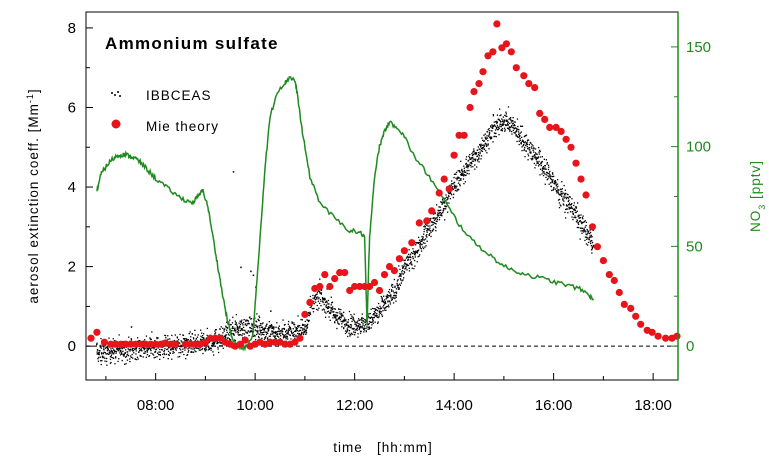 The height and width of the screenshot is (461, 769). Describe the element at coordinates (383, 447) in the screenshot. I see `x-axis-label: time [hh:mm]` at that location.